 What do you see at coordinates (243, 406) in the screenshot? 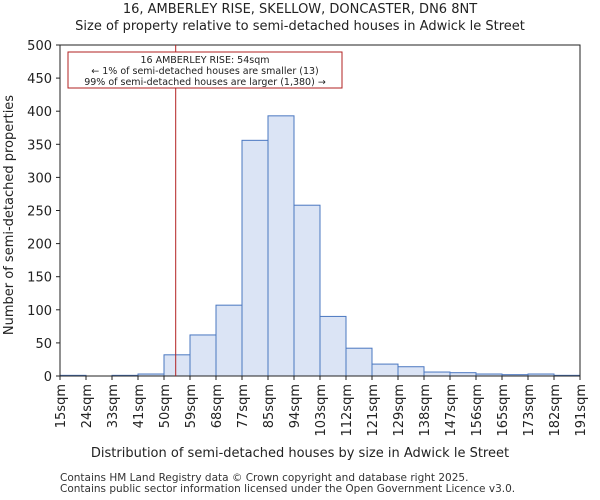
I see `x-tick-label: 77sqm` at bounding box center [243, 406].